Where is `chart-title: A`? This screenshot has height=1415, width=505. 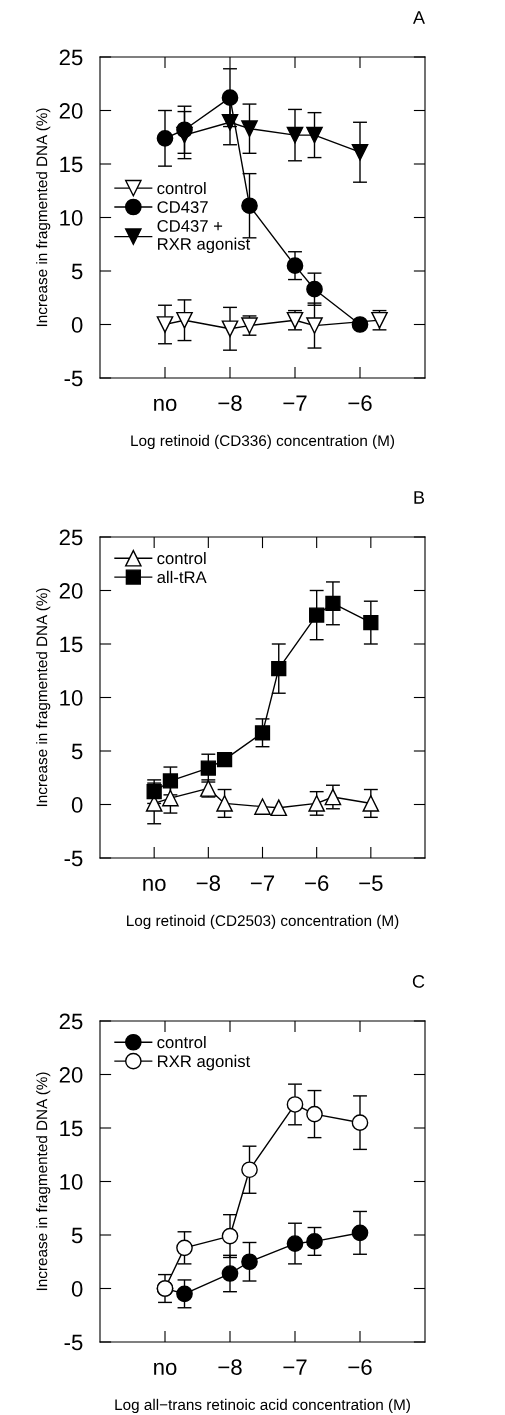
chart-title: A is located at coordinates (418, 17).